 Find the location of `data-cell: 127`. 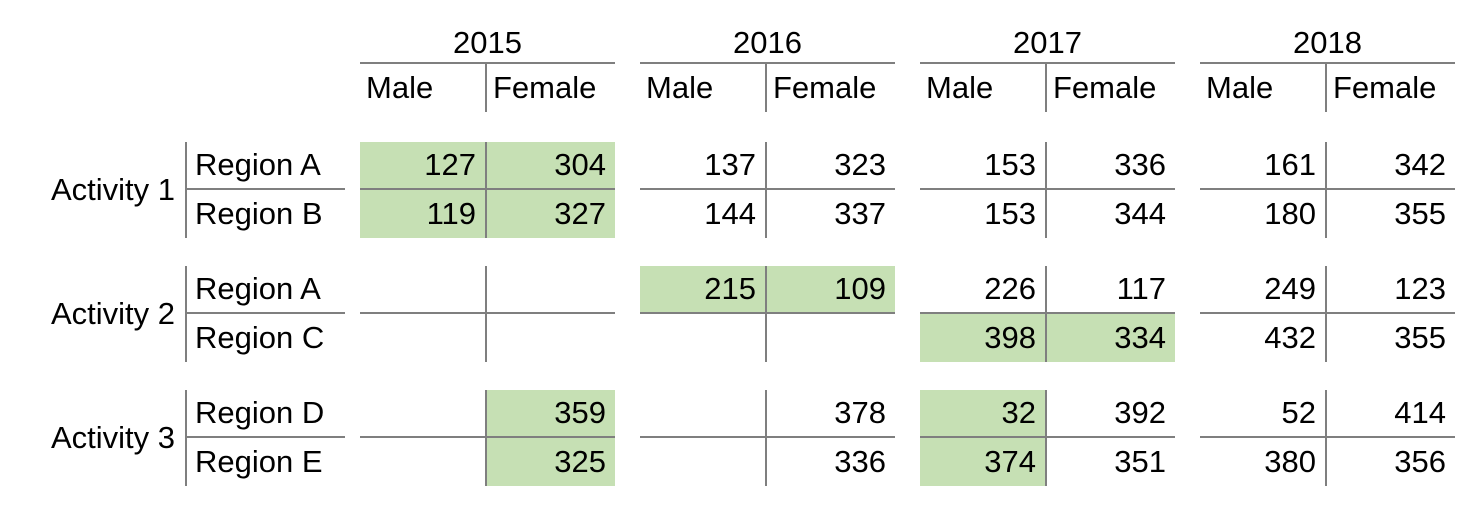

data-cell: 127 is located at coordinates (423, 166).